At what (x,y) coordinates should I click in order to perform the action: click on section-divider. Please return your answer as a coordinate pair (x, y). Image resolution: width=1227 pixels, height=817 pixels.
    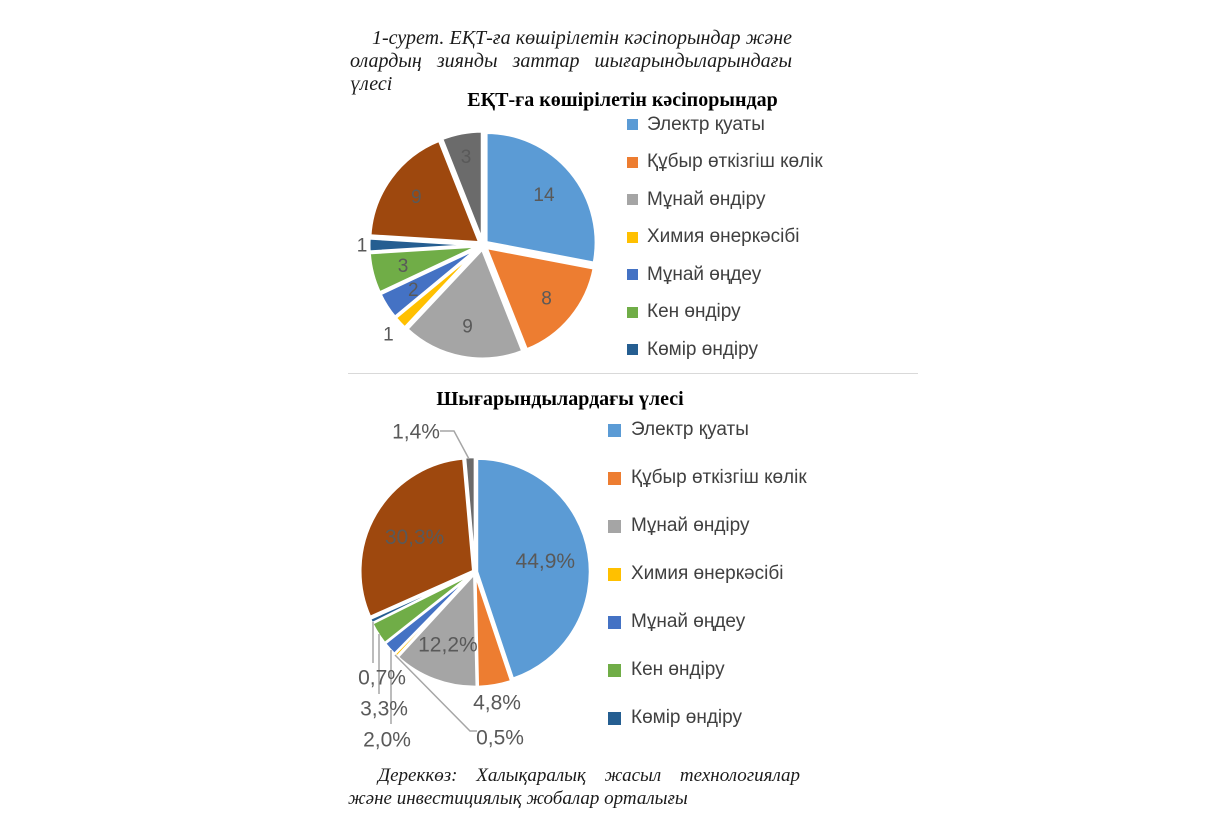
    Looking at the image, I should click on (633, 373).